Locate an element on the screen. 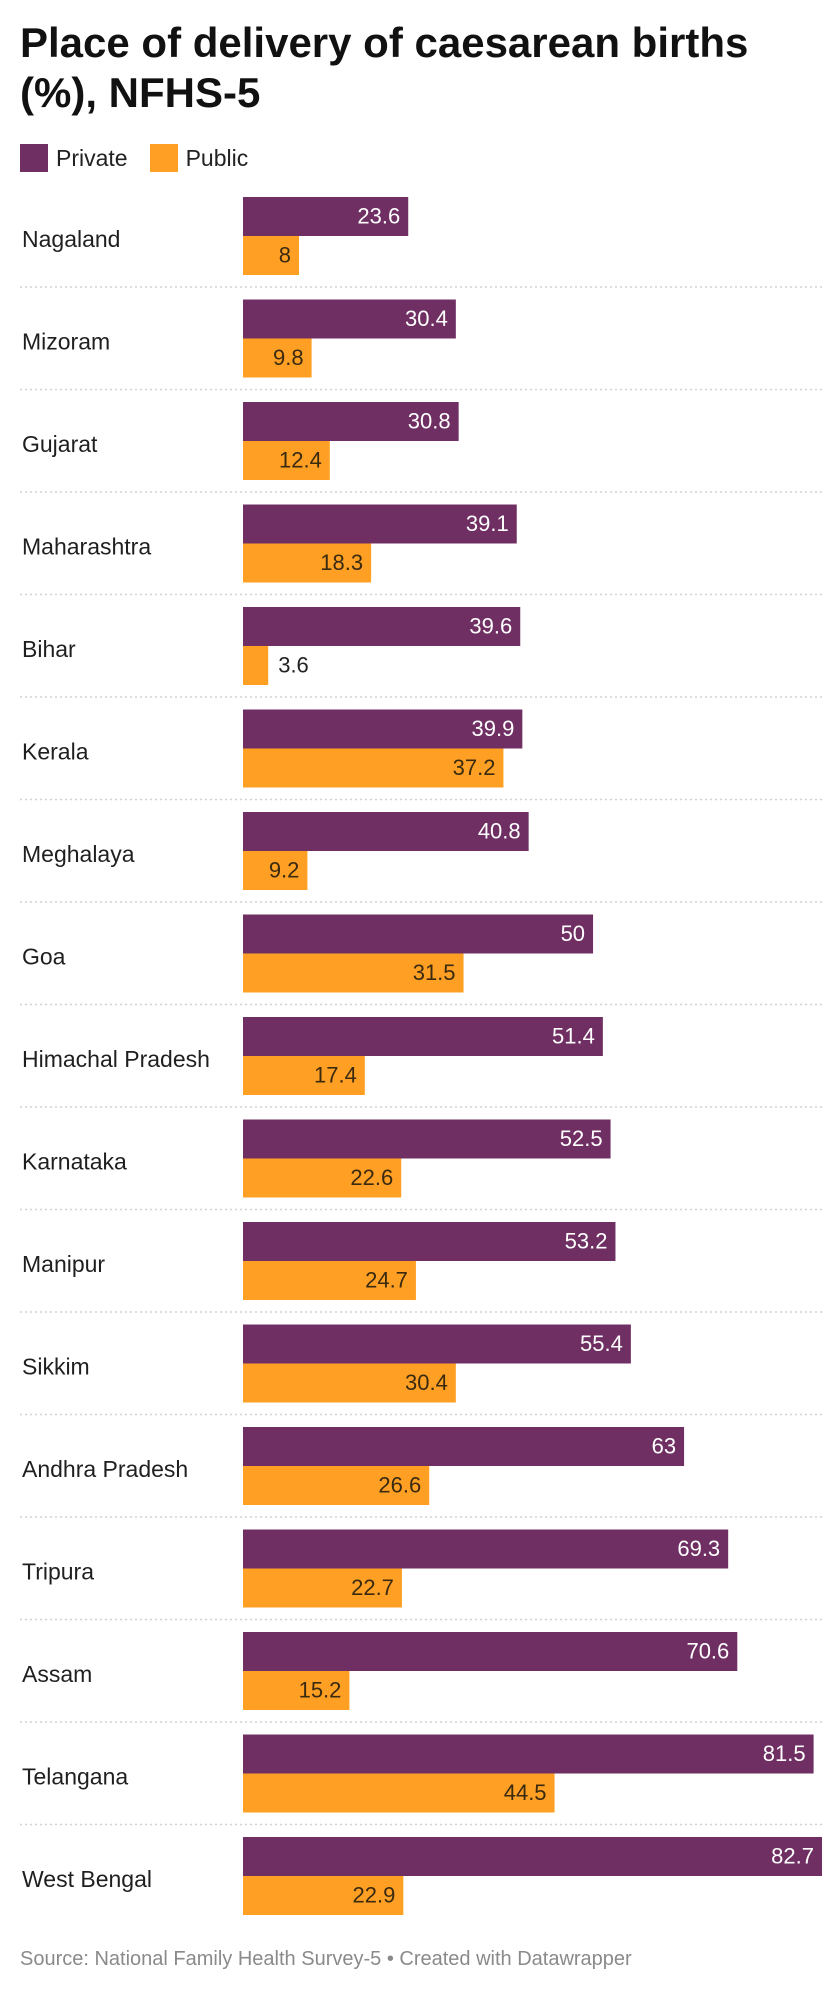 The image size is (840, 1996). legend: Private Public is located at coordinates (145, 158).